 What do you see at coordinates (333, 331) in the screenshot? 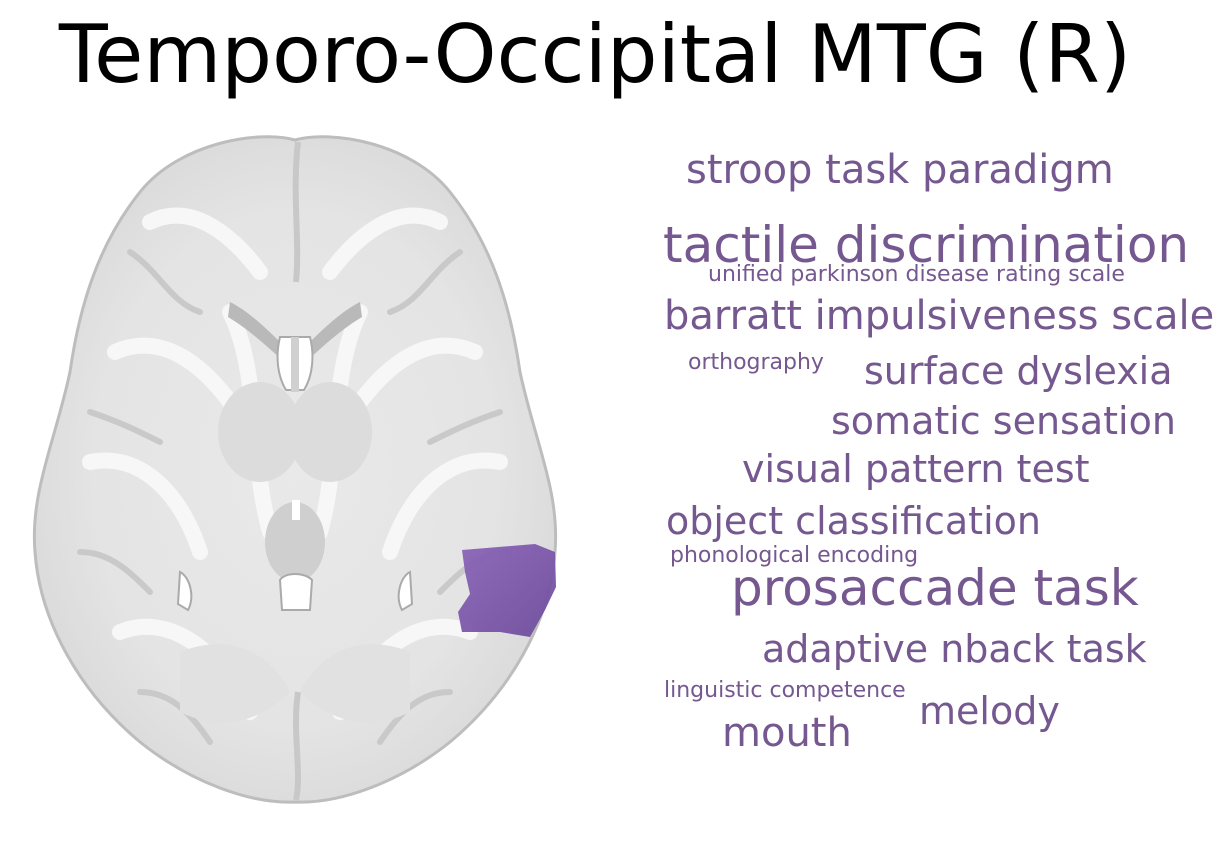
I see `lateral-ventricle-right` at bounding box center [333, 331].